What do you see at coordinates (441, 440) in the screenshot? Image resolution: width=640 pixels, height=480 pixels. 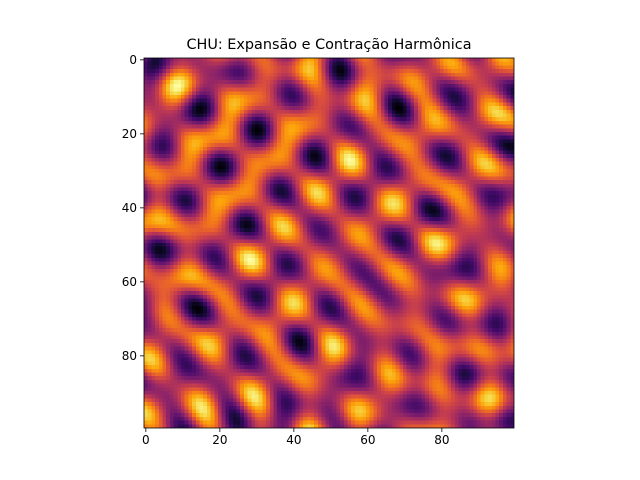 I see `x-tick-label: 80` at bounding box center [441, 440].